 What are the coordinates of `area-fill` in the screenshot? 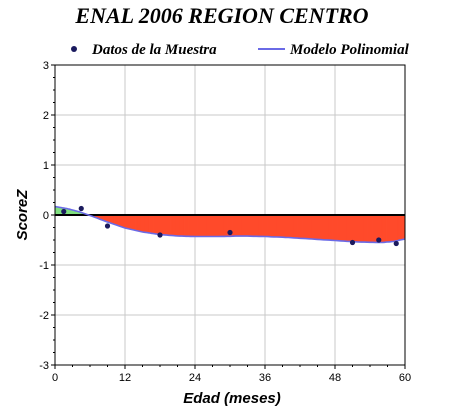 It's located at (230, 224).